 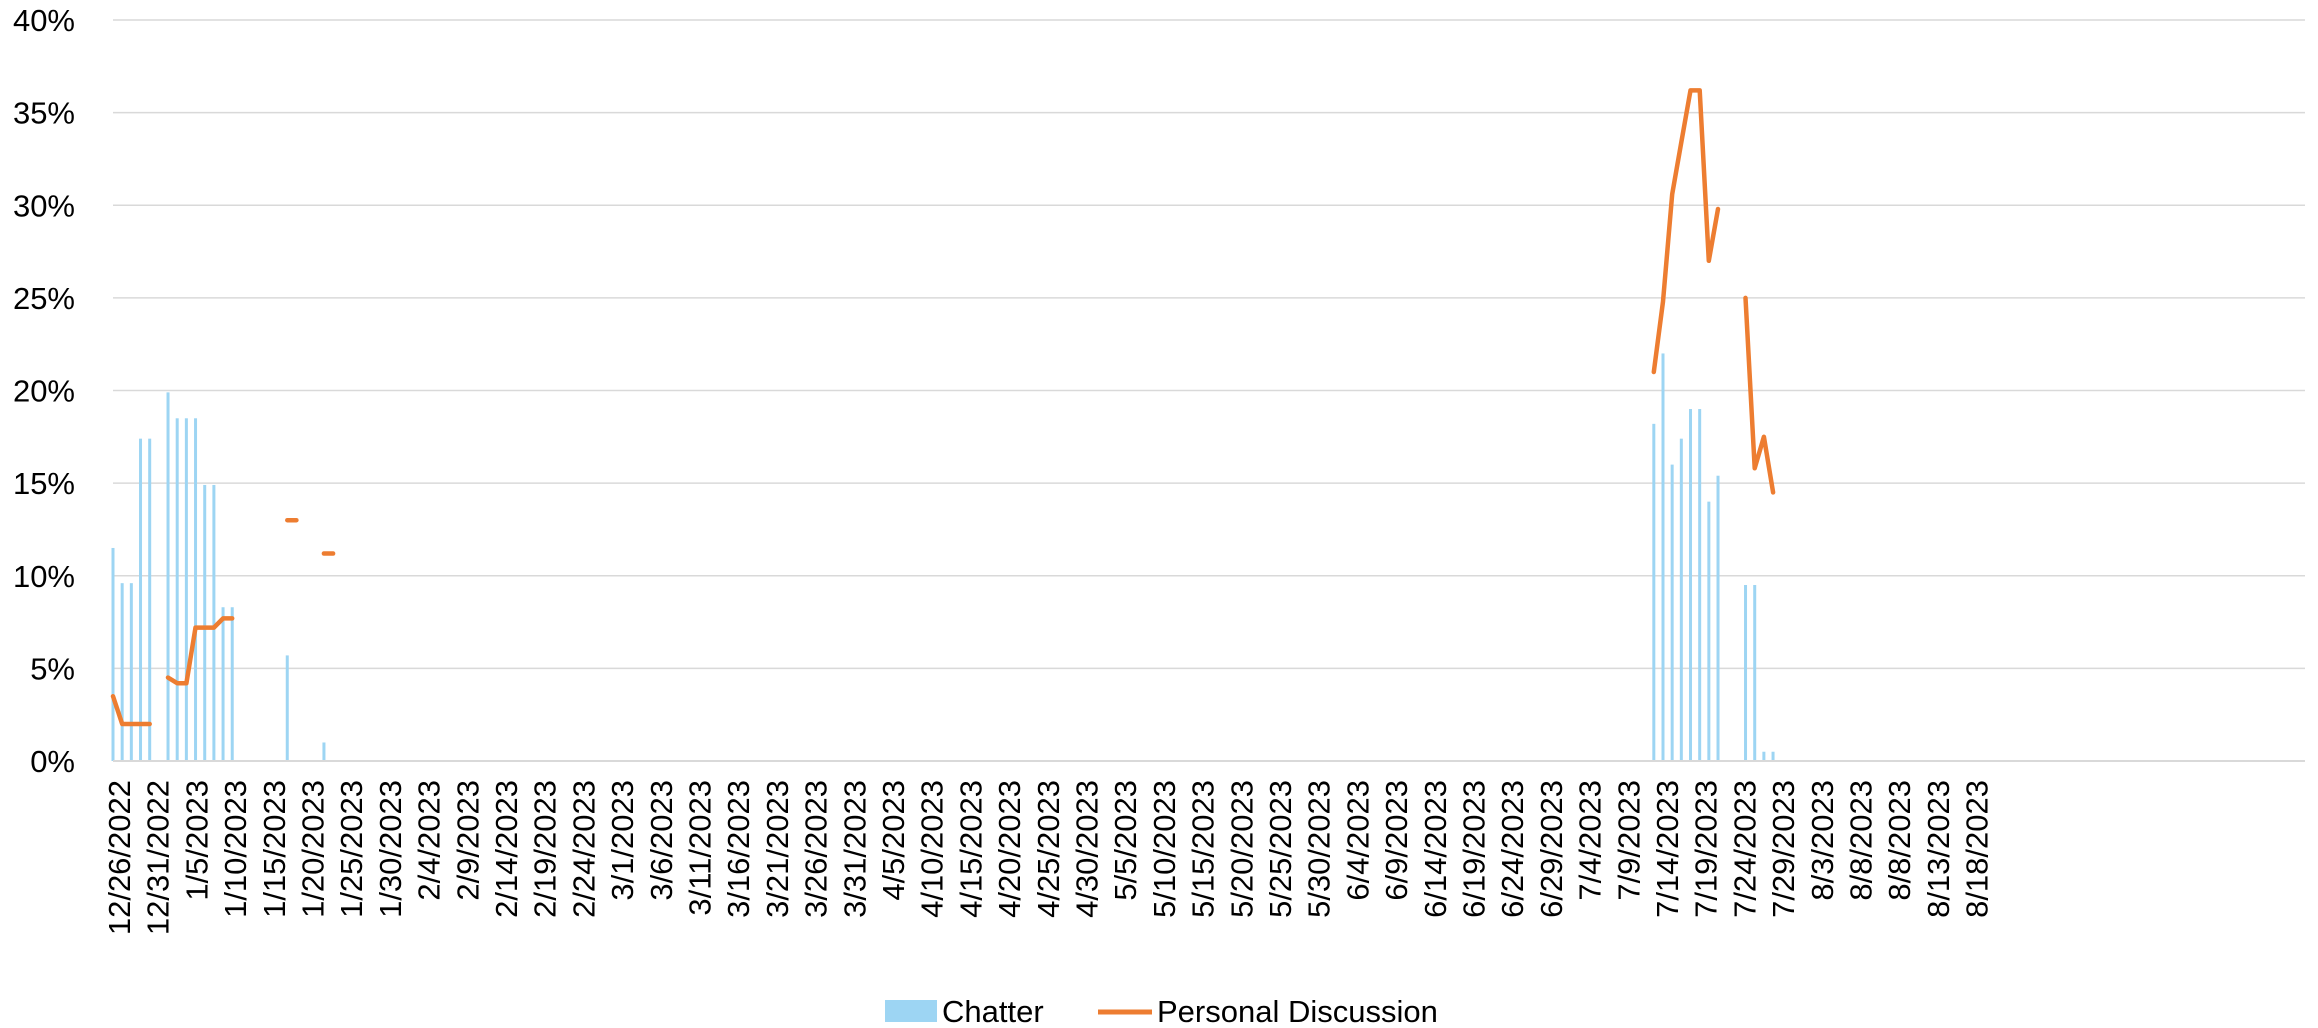 I want to click on legend-personal-label: Personal Discussion, so click(x=1297, y=1011).